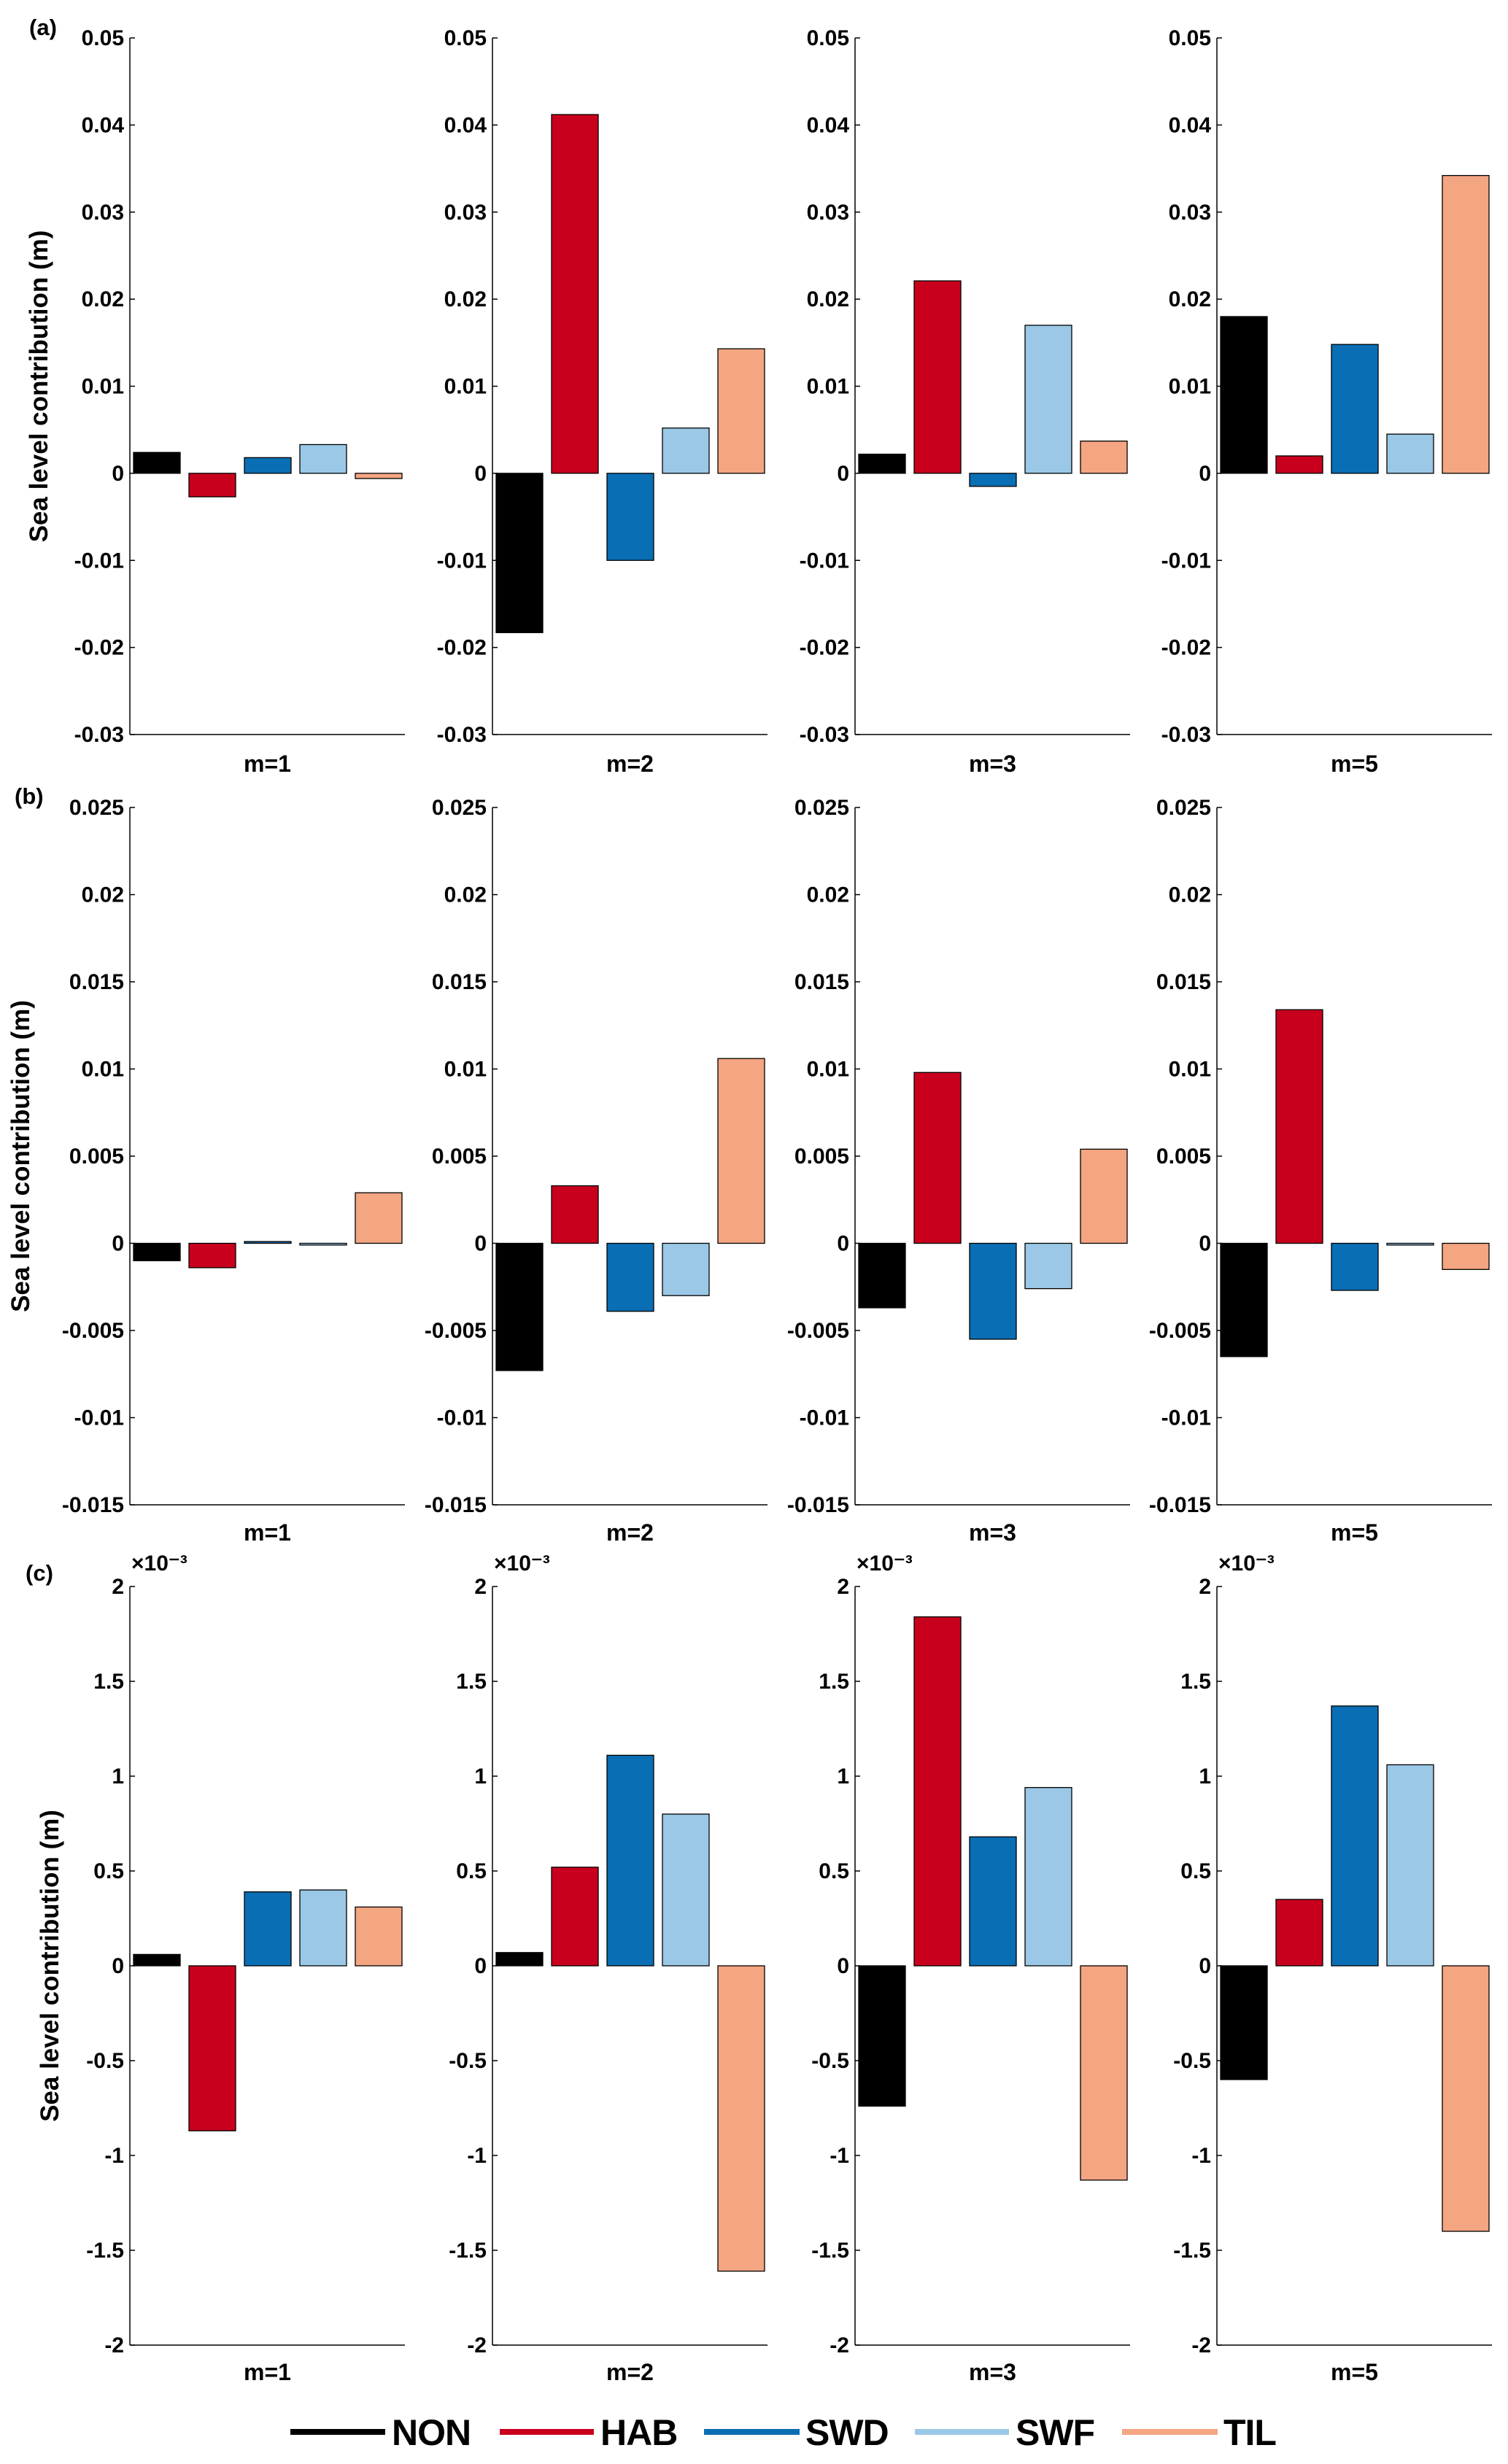 The width and height of the screenshot is (1508, 2464). What do you see at coordinates (1332, 1968) in the screenshot?
I see `subplot-2-3: -2 -1.5 -1 -0.5 0 0.5 1 1.5 2 ×10⁻³ m=5` at bounding box center [1332, 1968].